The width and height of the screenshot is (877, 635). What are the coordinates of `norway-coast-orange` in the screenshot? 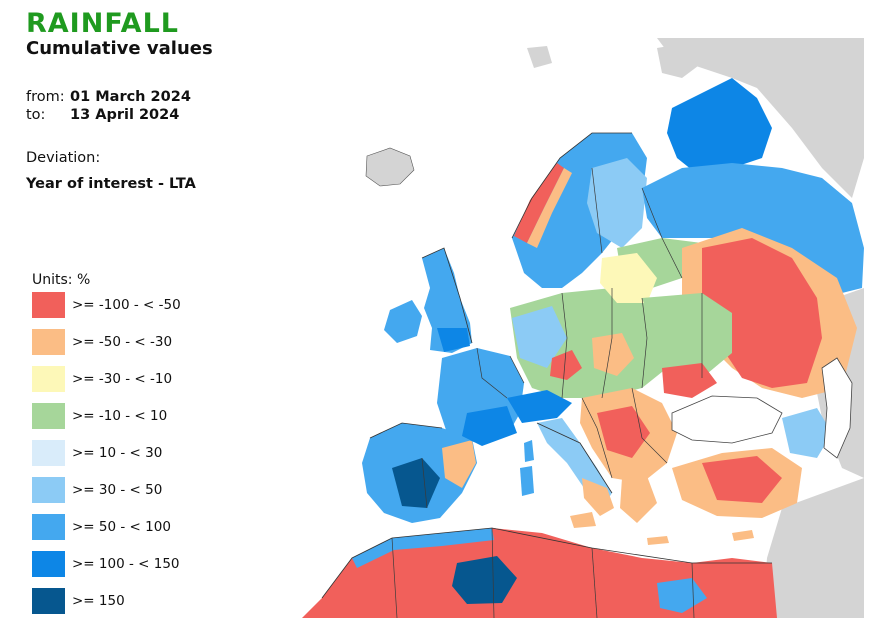 It's located at (549, 208).